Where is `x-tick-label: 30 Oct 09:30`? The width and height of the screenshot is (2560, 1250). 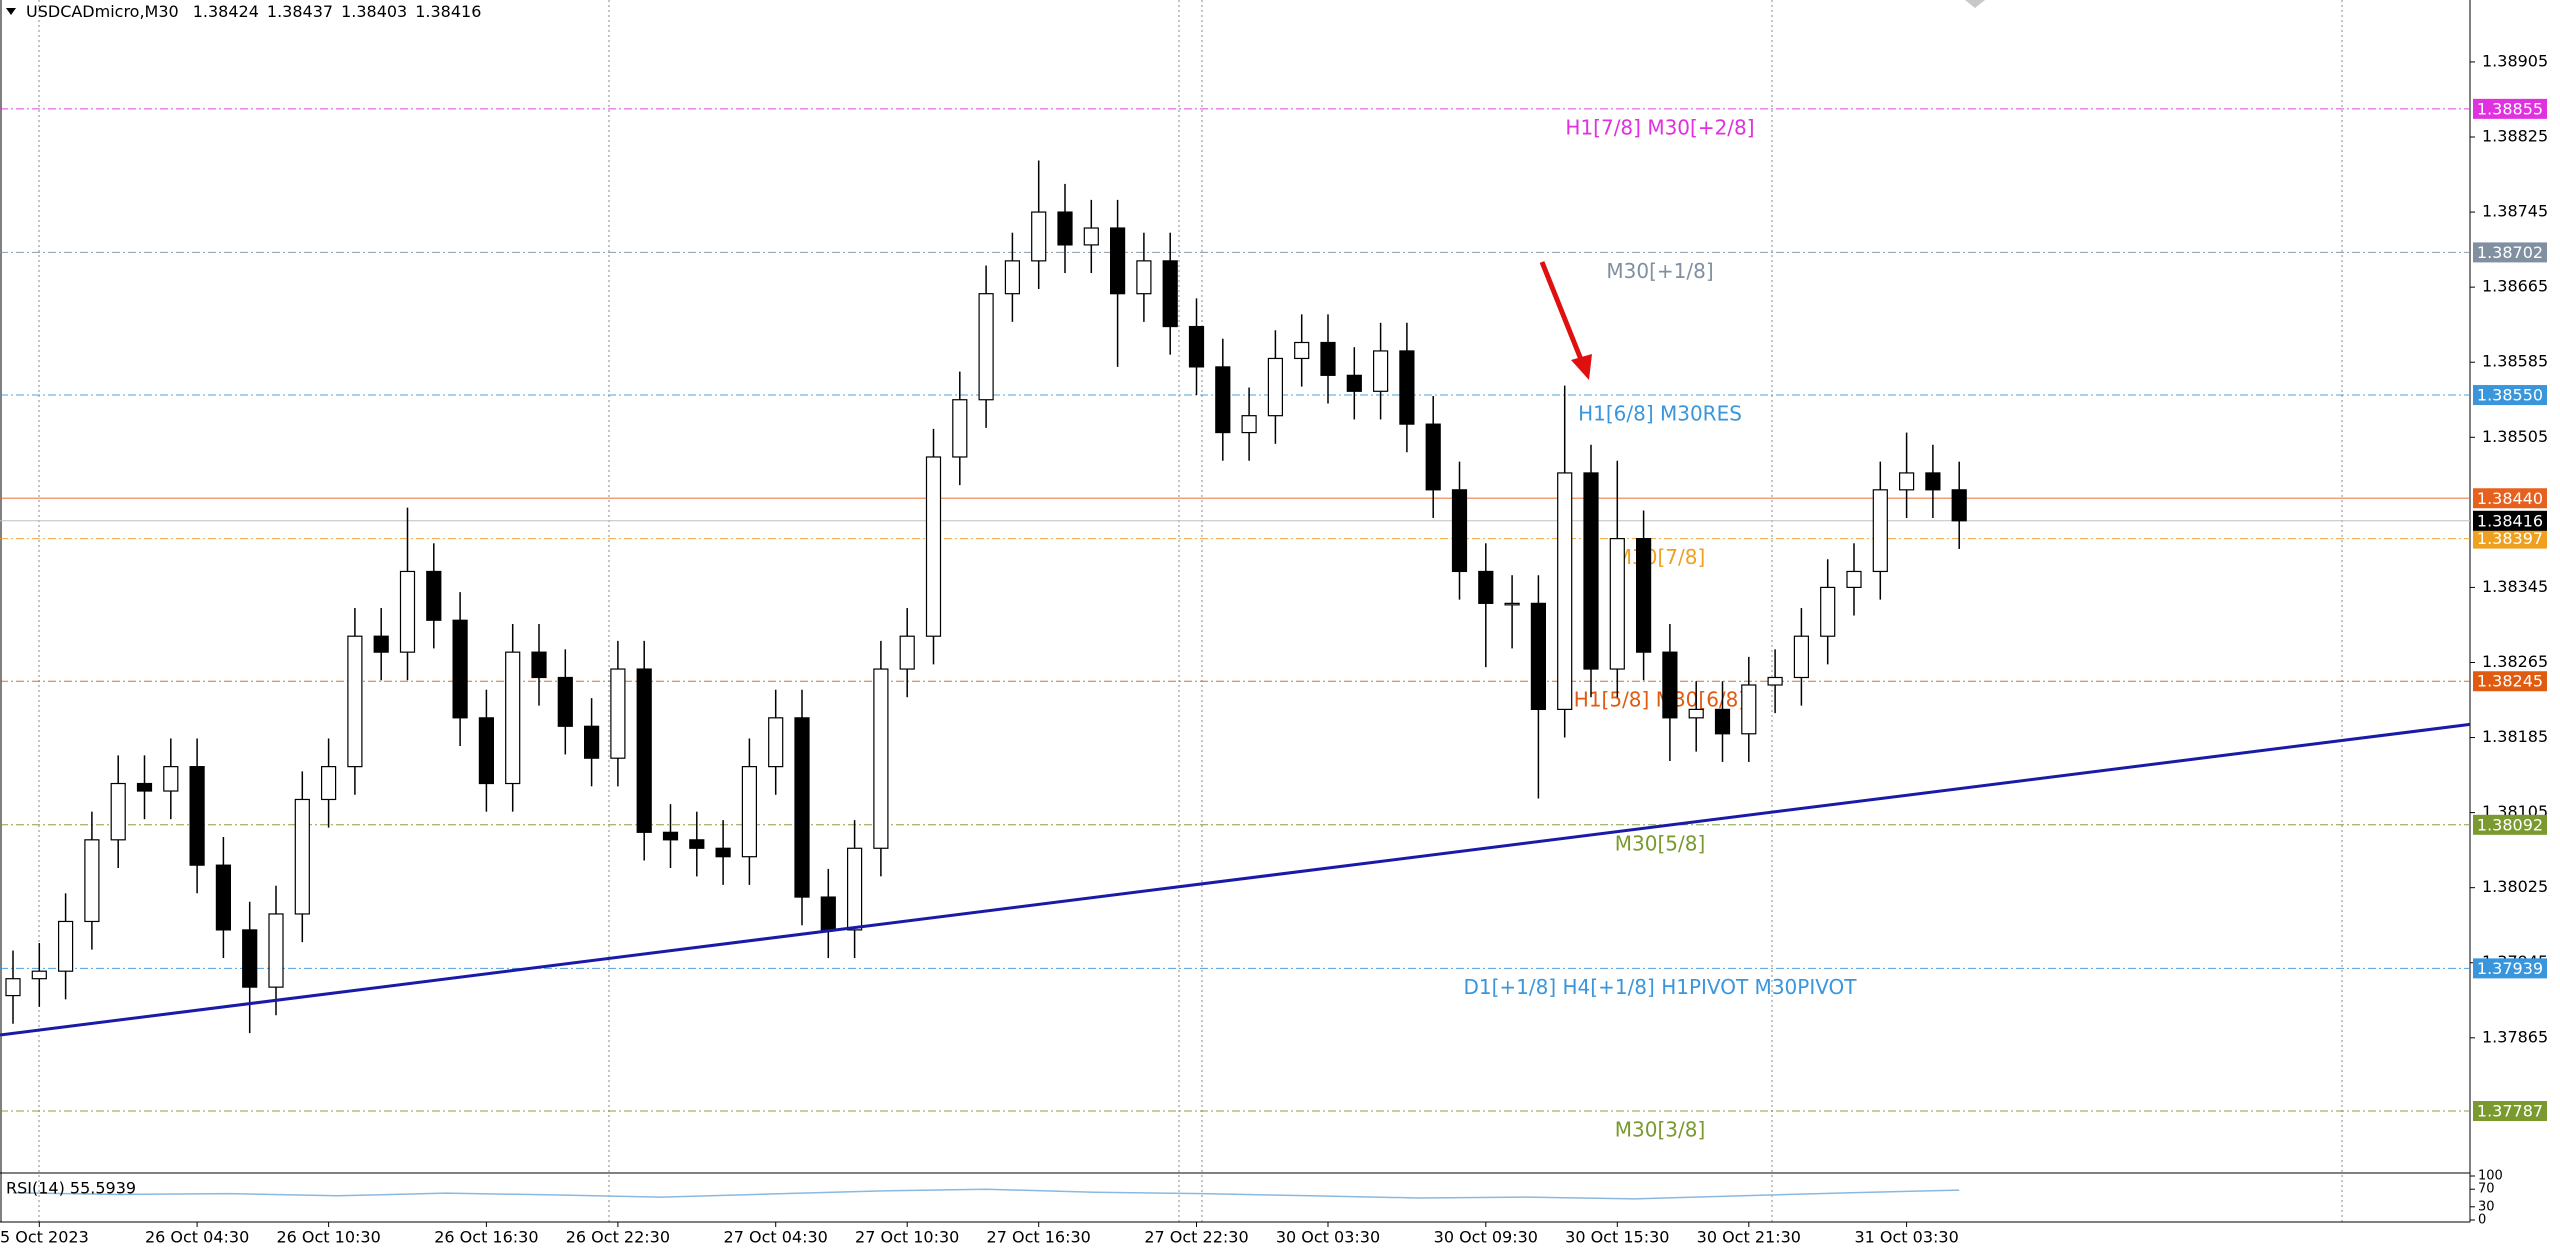 x-tick-label: 30 Oct 09:30 is located at coordinates (1486, 1237).